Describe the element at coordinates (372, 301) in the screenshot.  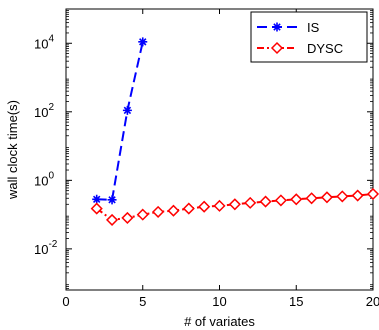
I see `x-tick-label: 20` at that location.